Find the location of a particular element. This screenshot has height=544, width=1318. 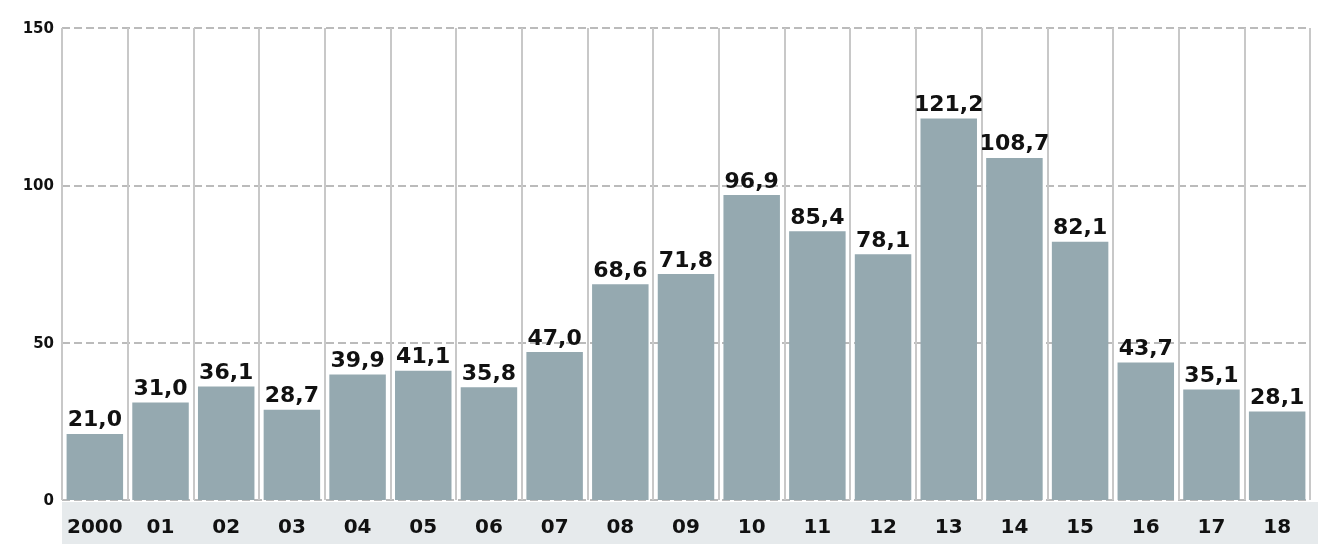

data-label: 82,1 is located at coordinates (1080, 227).